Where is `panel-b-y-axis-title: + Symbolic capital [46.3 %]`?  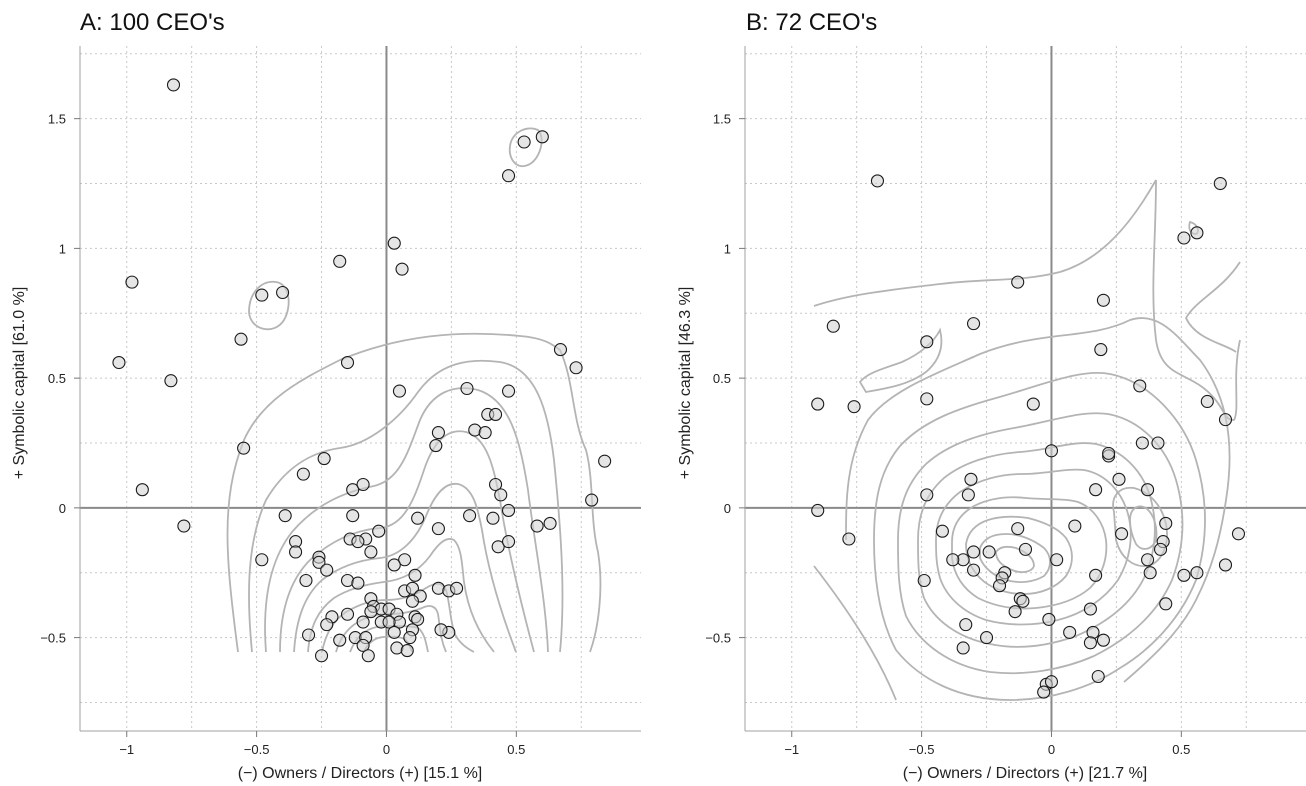
panel-b-y-axis-title: + Symbolic capital [46.3 %] is located at coordinates (685, 383).